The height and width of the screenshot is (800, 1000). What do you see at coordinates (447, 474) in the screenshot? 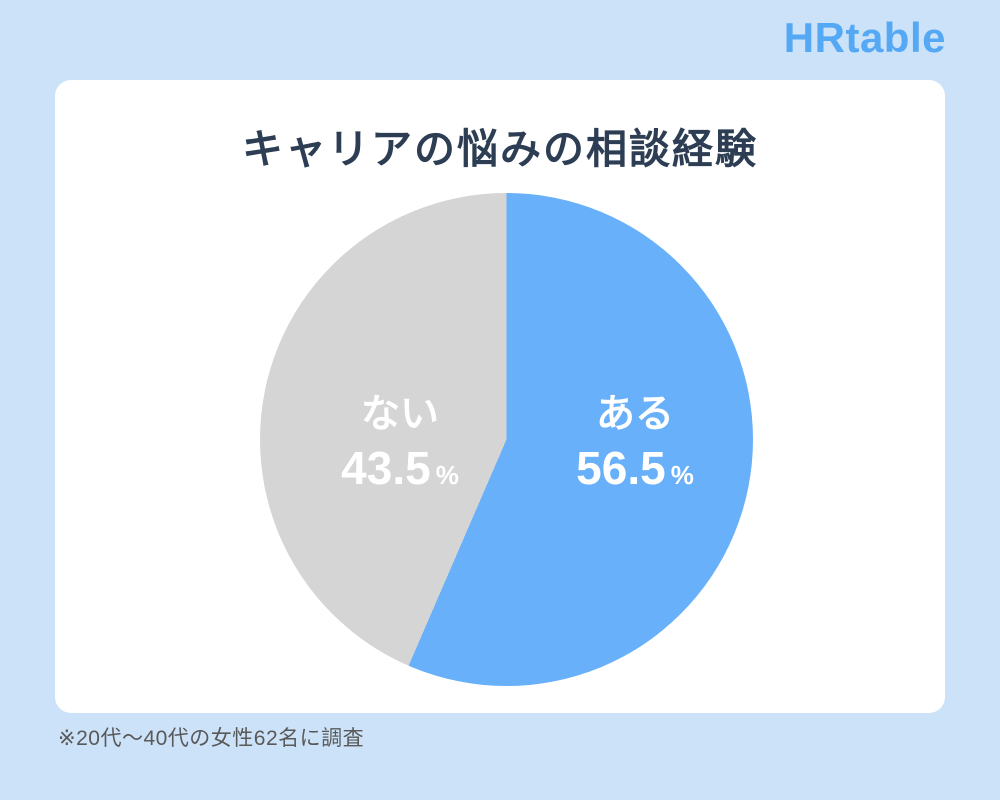
I see `slice-nai-percent-sign: %` at bounding box center [447, 474].